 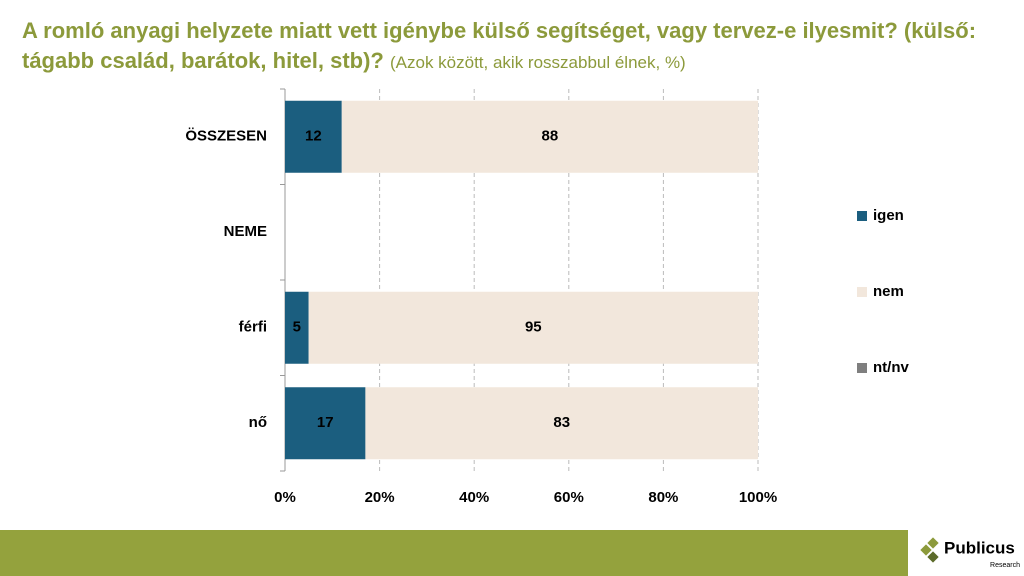 I want to click on data-label: 12, so click(x=313, y=136).